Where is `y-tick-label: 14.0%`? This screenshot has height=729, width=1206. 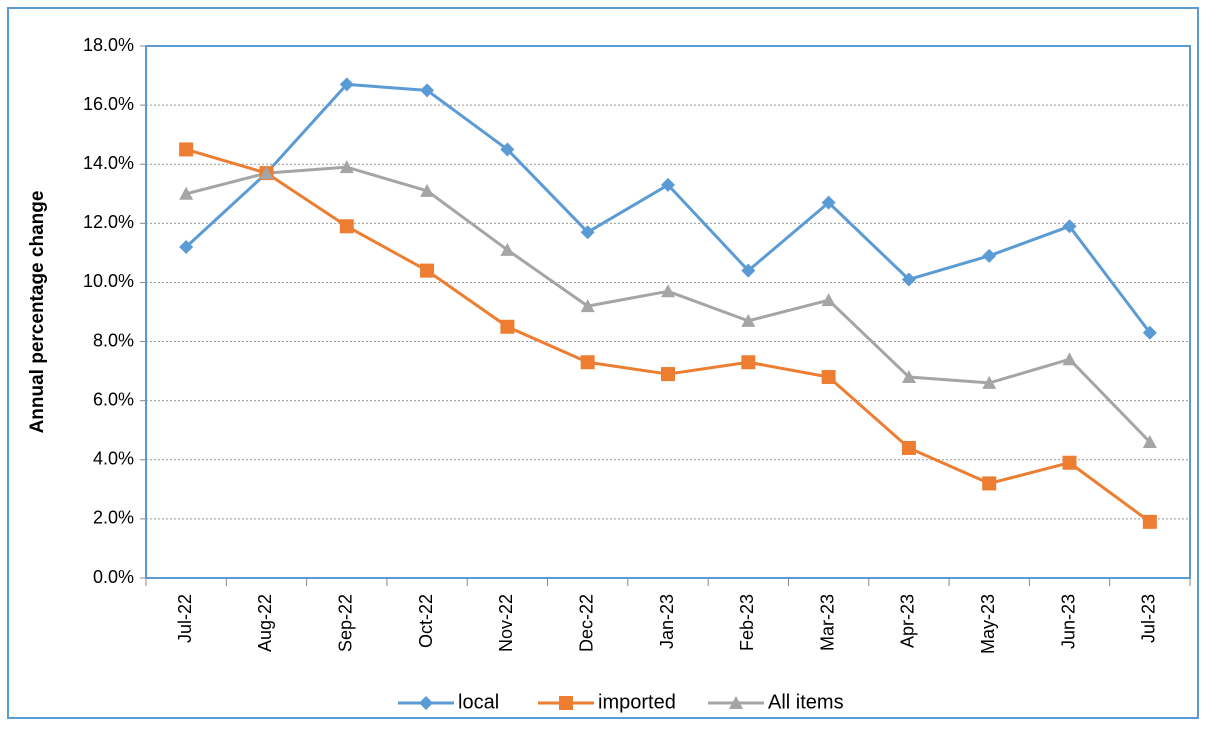 y-tick-label: 14.0% is located at coordinates (108, 163).